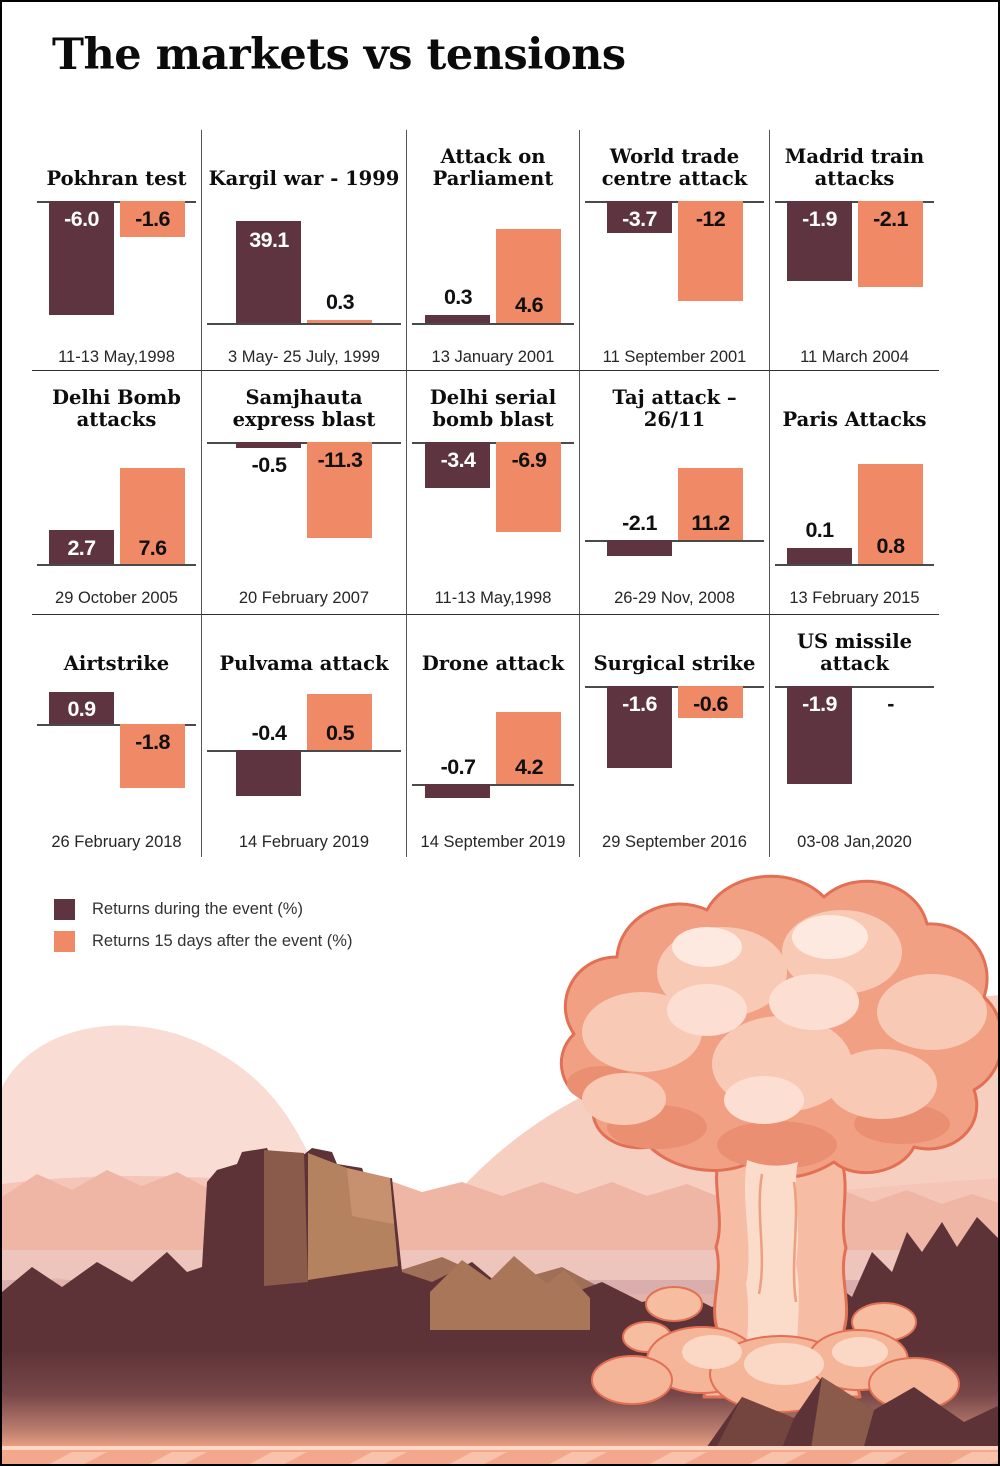 The height and width of the screenshot is (1466, 1000). What do you see at coordinates (458, 460) in the screenshot?
I see `value-during: -3.4` at bounding box center [458, 460].